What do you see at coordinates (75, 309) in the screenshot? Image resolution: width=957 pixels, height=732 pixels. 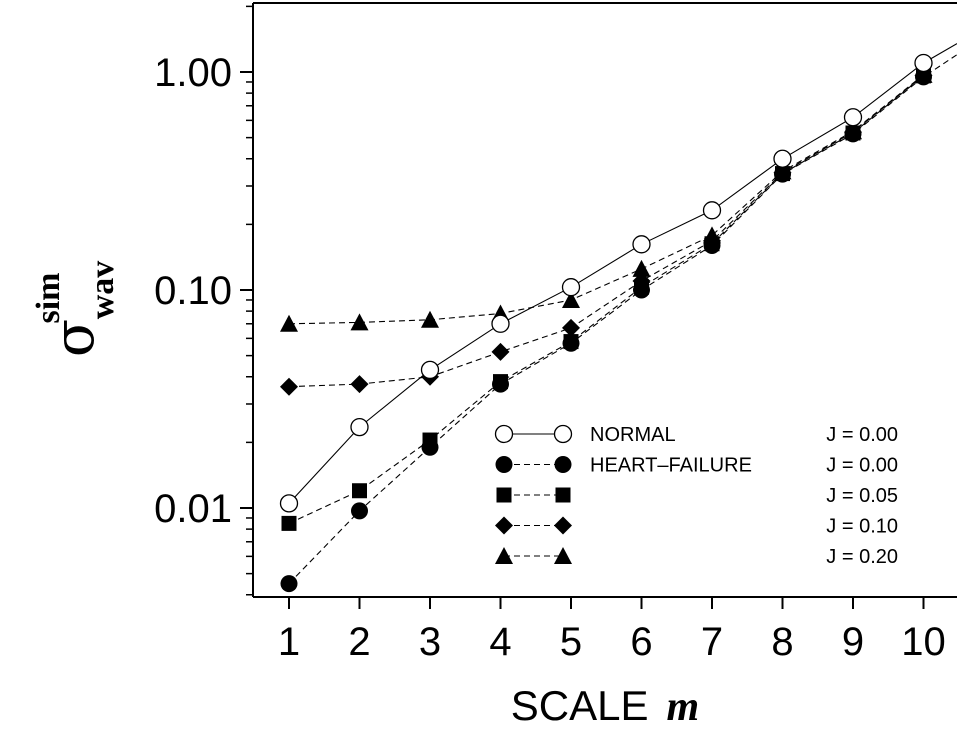 I see `y-axis-label: σ wav sim` at bounding box center [75, 309].